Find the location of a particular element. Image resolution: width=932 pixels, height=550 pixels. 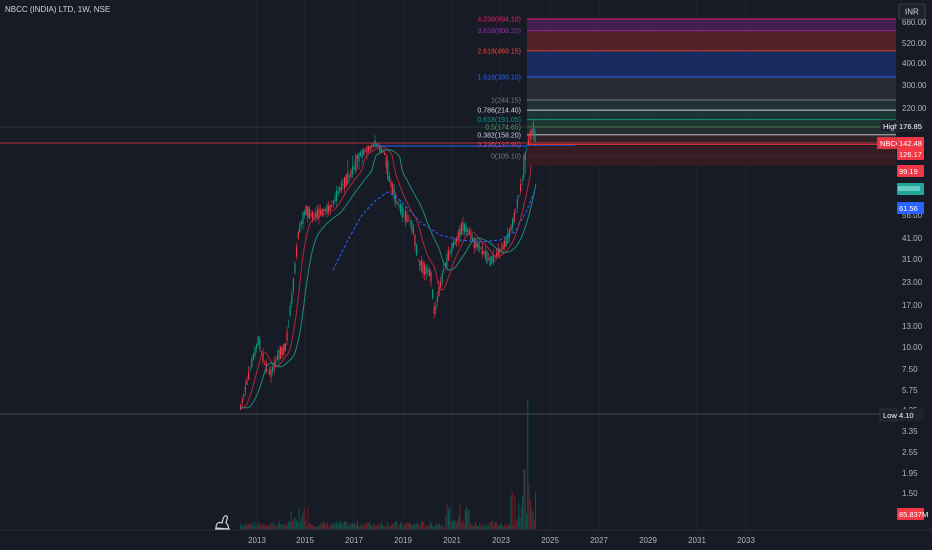

badge-value: 99.19 is located at coordinates (908, 171).